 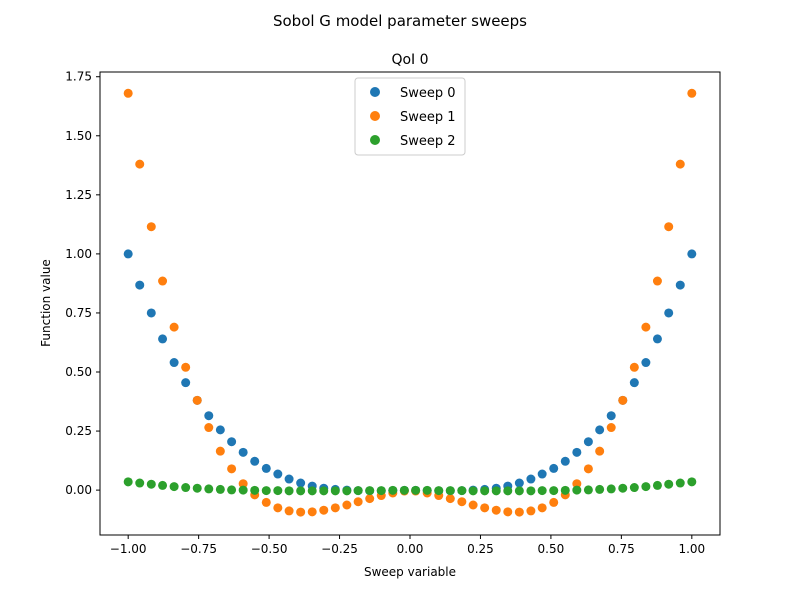 What do you see at coordinates (409, 60) in the screenshot?
I see `axes-title: QoI 0` at bounding box center [409, 60].